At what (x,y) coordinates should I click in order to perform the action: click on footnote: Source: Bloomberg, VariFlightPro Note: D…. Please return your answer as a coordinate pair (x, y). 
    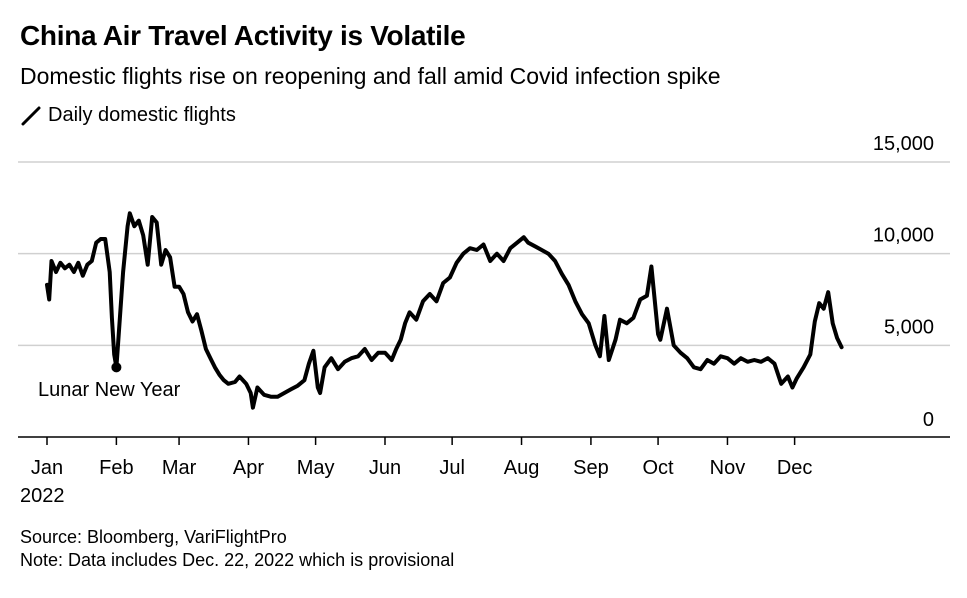
    Looking at the image, I should click on (237, 549).